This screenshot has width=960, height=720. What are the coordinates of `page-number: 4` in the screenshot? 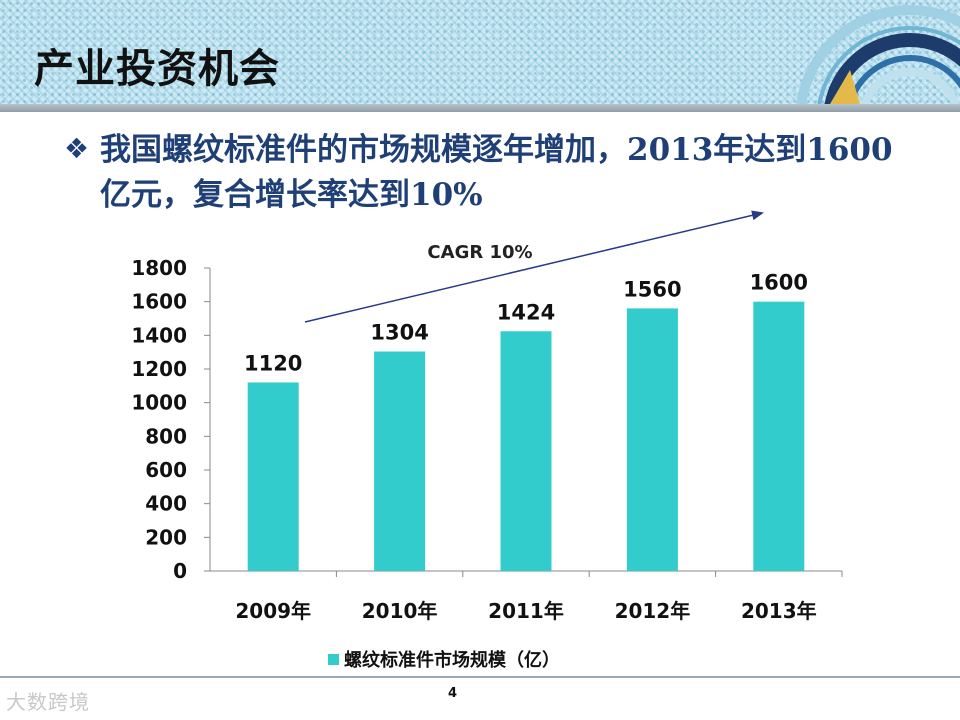 It's located at (453, 693).